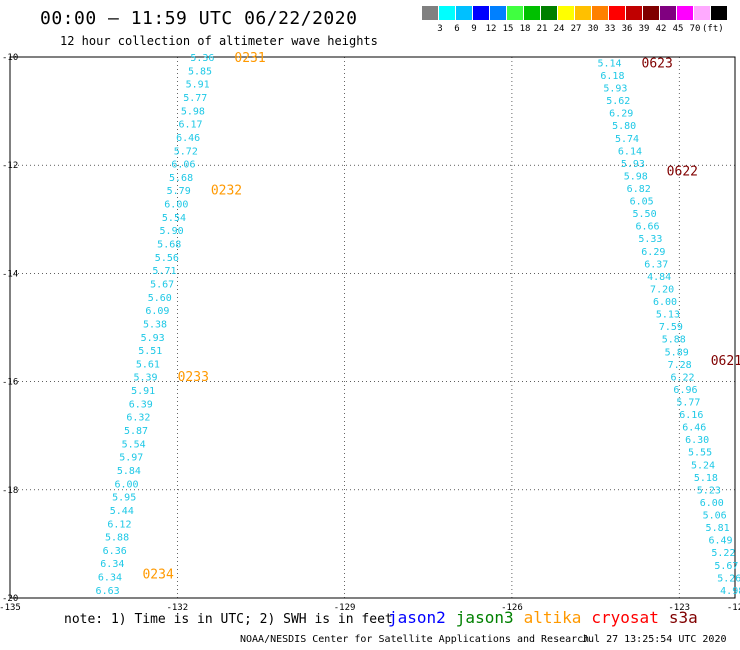  What do you see at coordinates (659, 277) in the screenshot?
I see `wave-height-value: 4.84` at bounding box center [659, 277].